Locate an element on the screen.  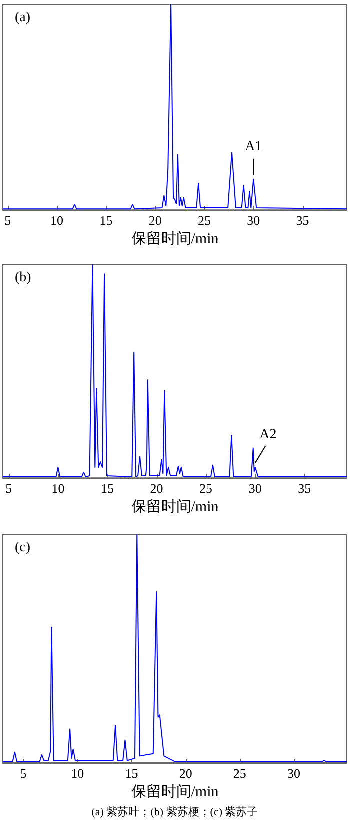
annotation: A2 is located at coordinates (268, 434).